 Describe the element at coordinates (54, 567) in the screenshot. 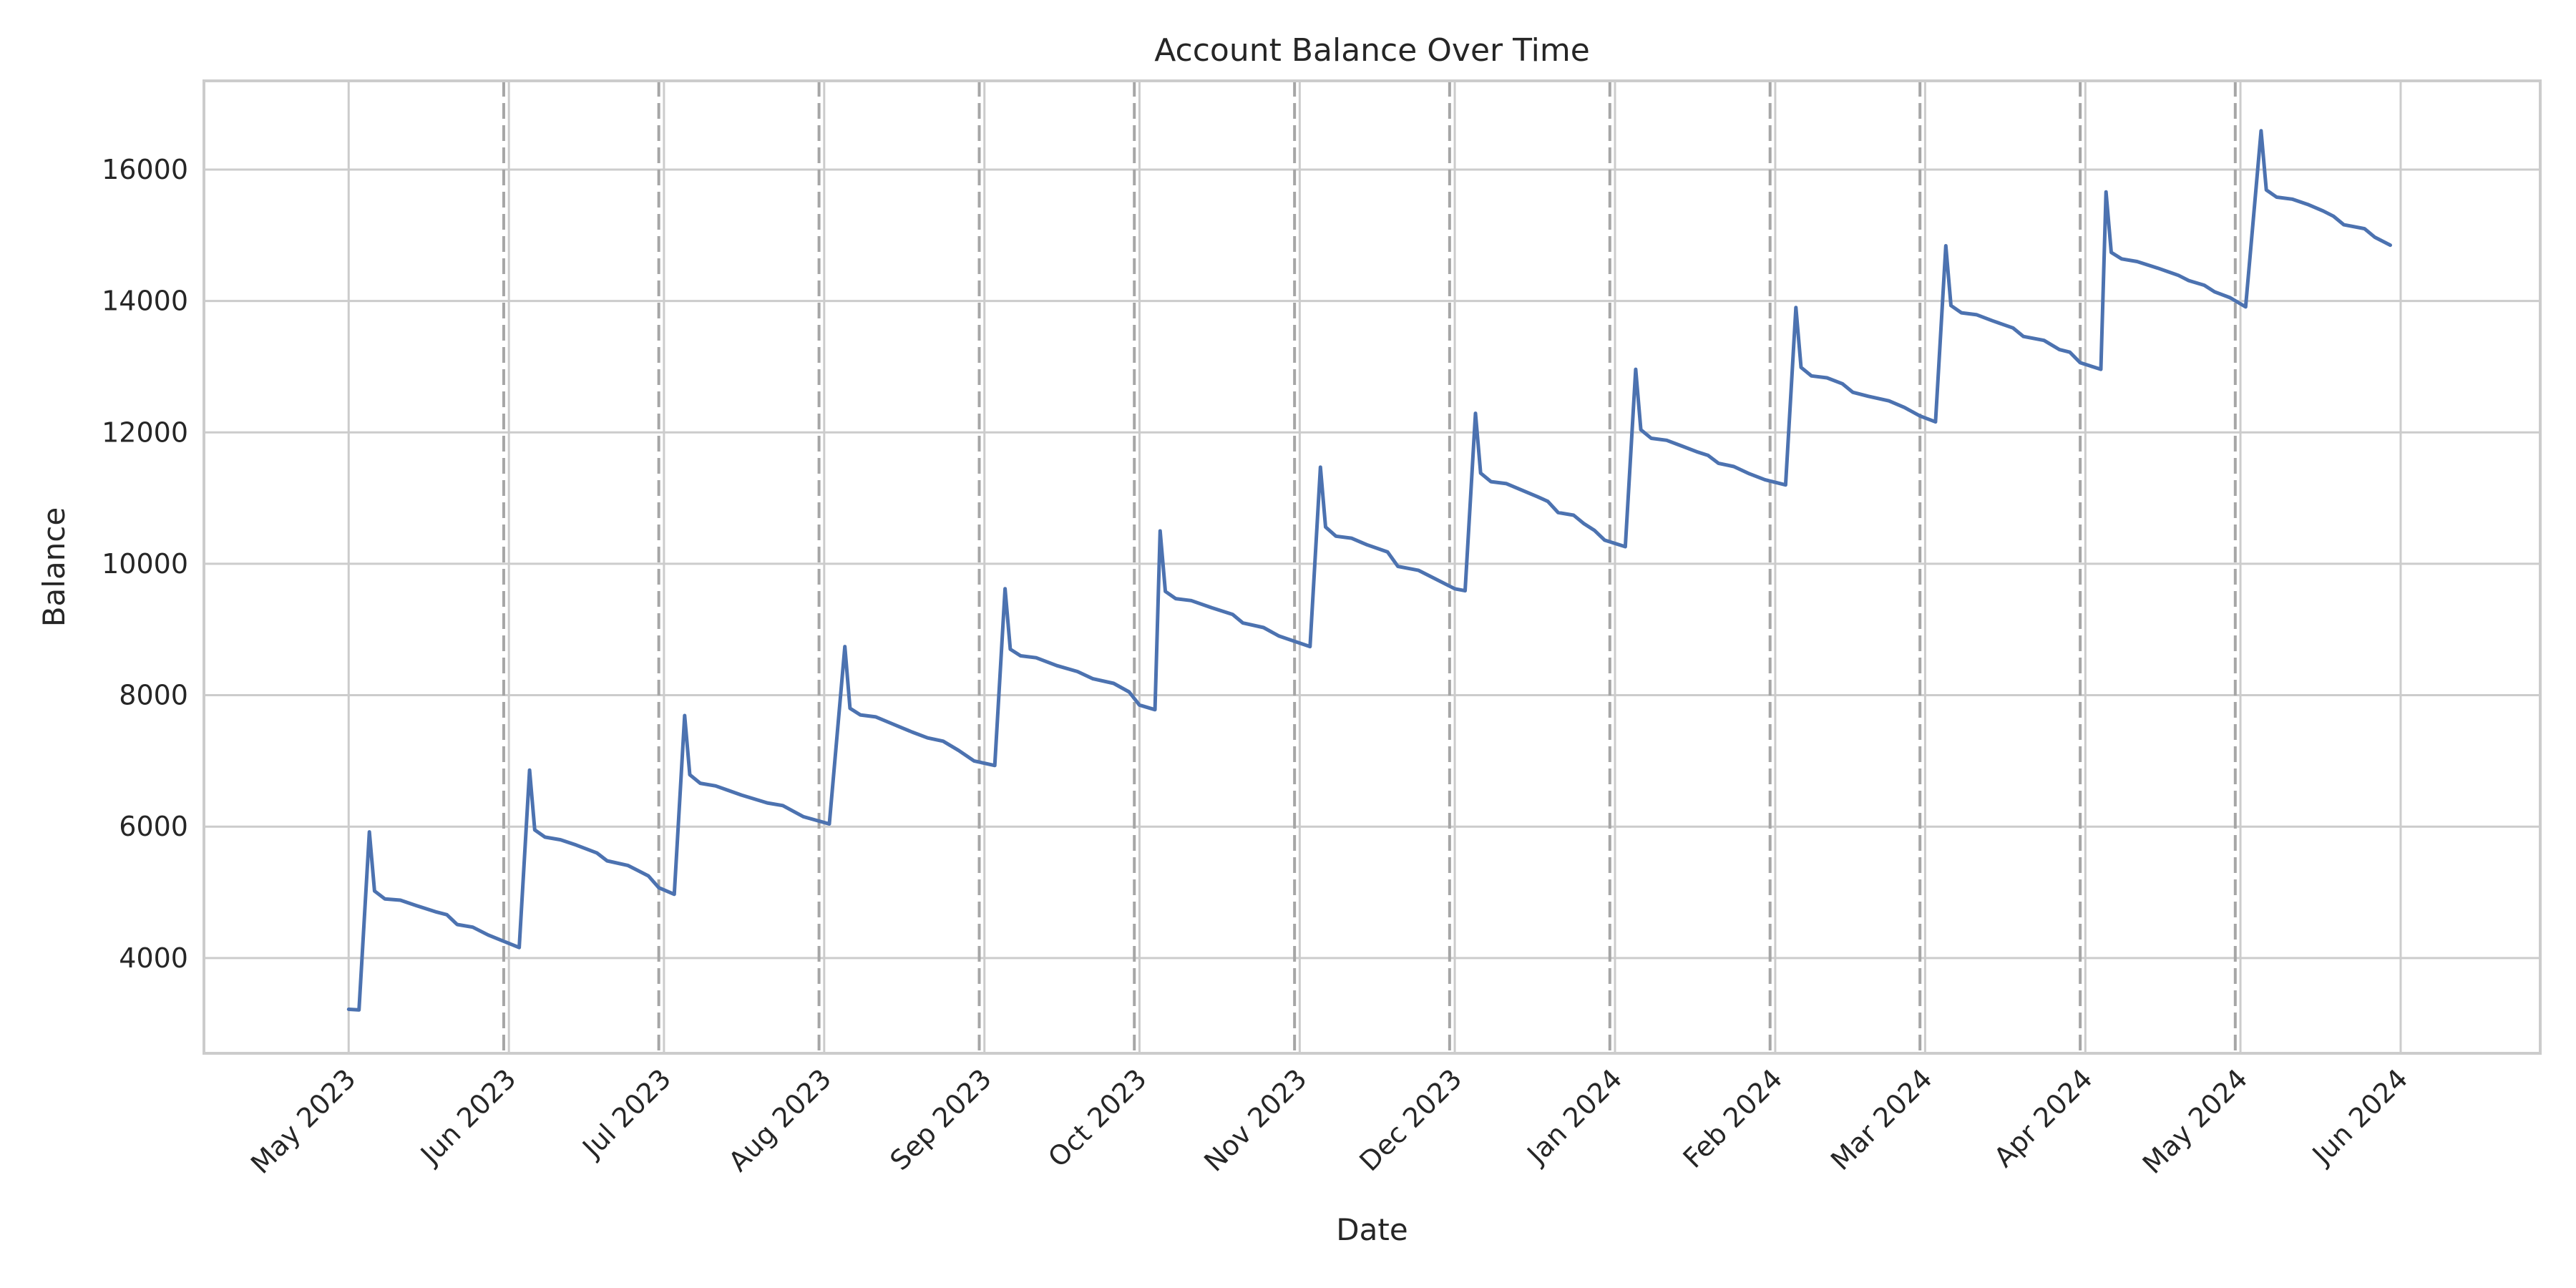

I see `y-axis-label: Balance` at that location.